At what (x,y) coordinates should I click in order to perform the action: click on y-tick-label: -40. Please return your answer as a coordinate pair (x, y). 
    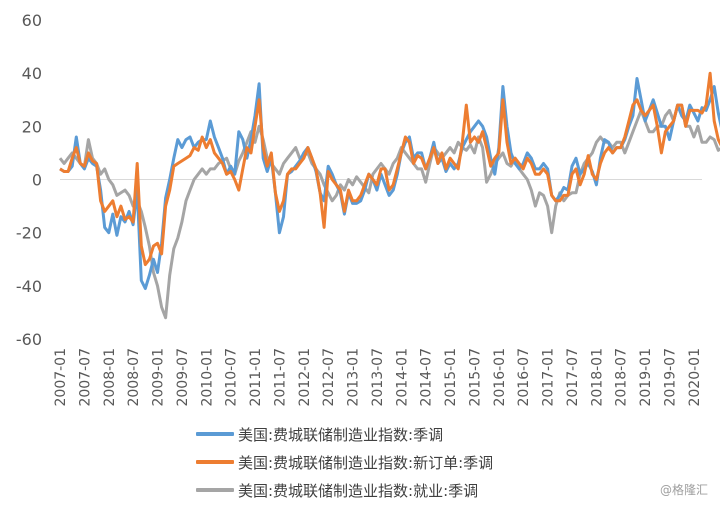
    Looking at the image, I should click on (29, 286).